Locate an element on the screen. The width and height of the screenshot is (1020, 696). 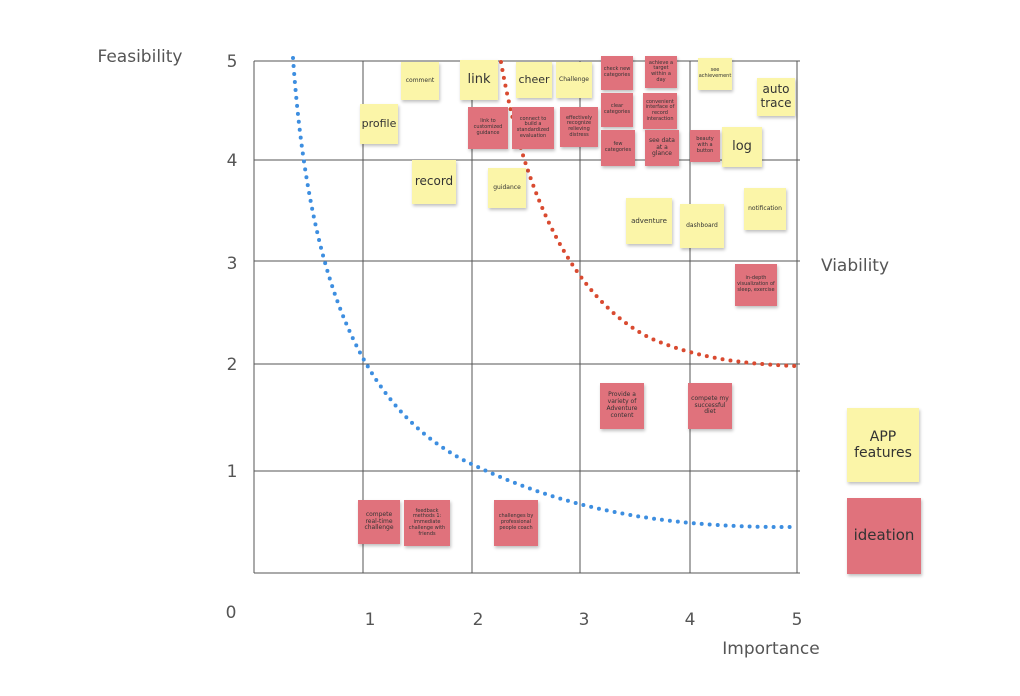
curve-label: Viability is located at coordinates (855, 266).